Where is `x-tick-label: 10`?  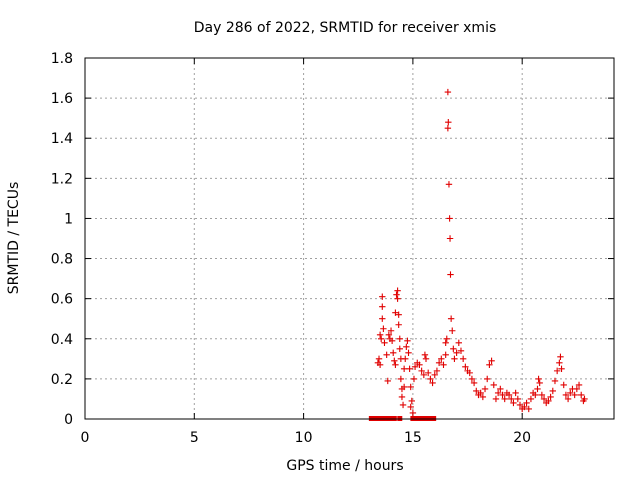 x-tick-label: 10 is located at coordinates (304, 438).